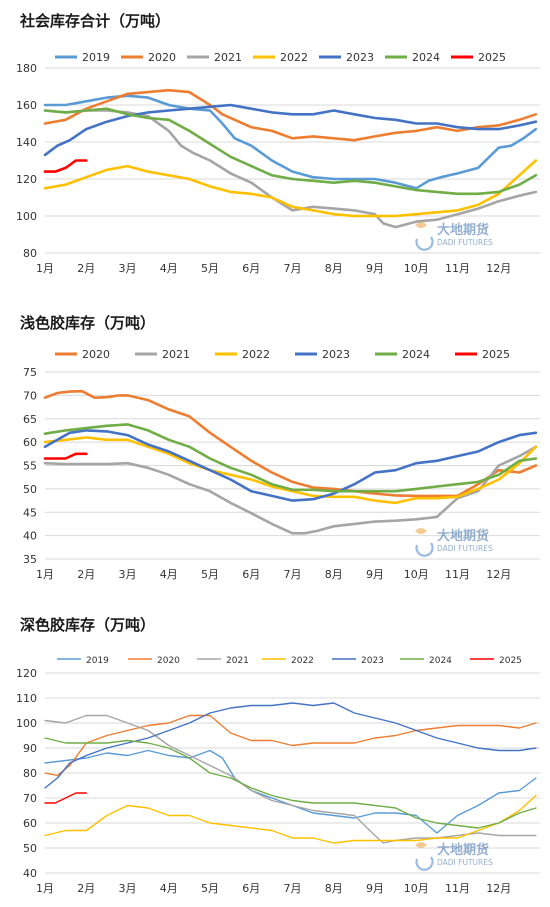 The height and width of the screenshot is (907, 550). Describe the element at coordinates (282, 354) in the screenshot. I see `legend: 2020 2021 2022 2023 2024 2025` at that location.